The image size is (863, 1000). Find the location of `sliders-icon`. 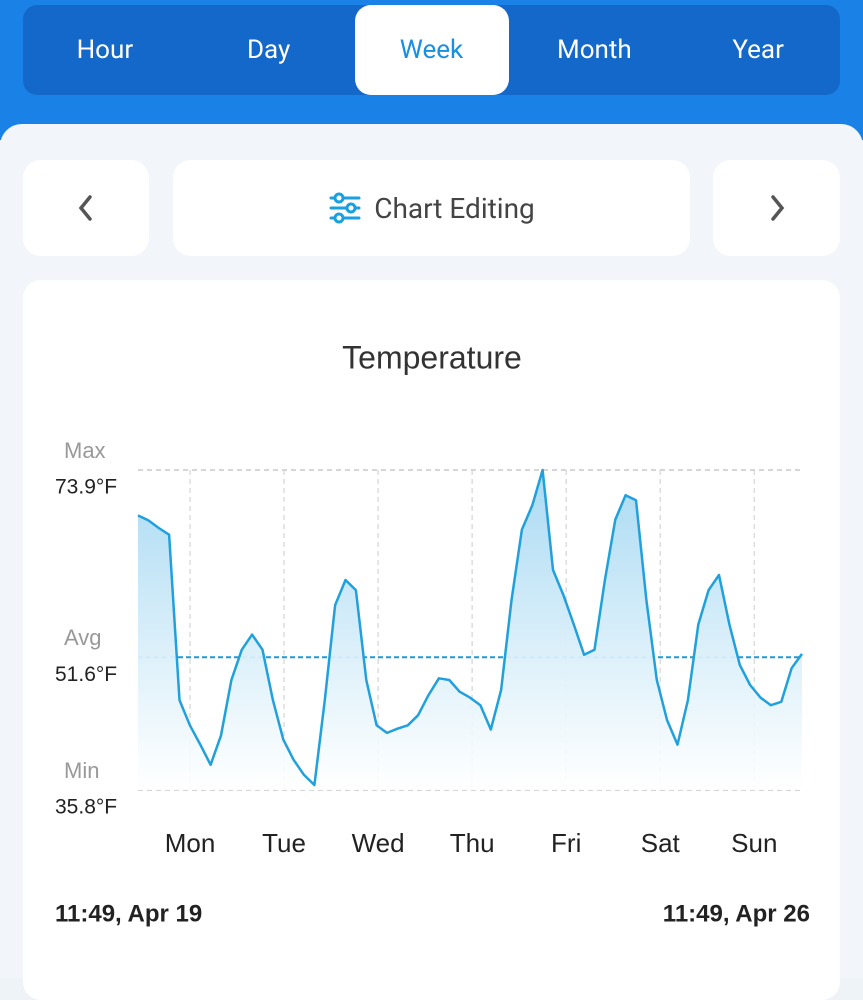

sliders-icon is located at coordinates (345, 208).